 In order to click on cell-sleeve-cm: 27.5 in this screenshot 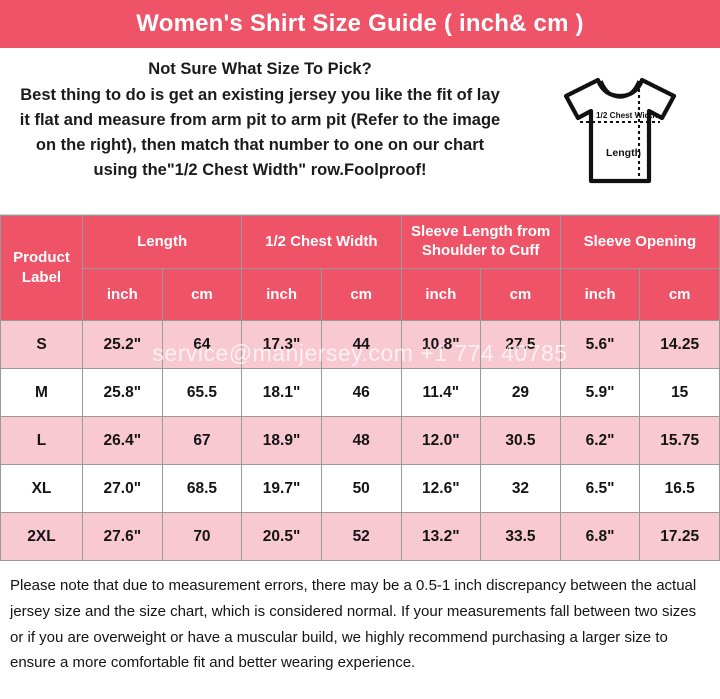, I will do `click(520, 344)`.